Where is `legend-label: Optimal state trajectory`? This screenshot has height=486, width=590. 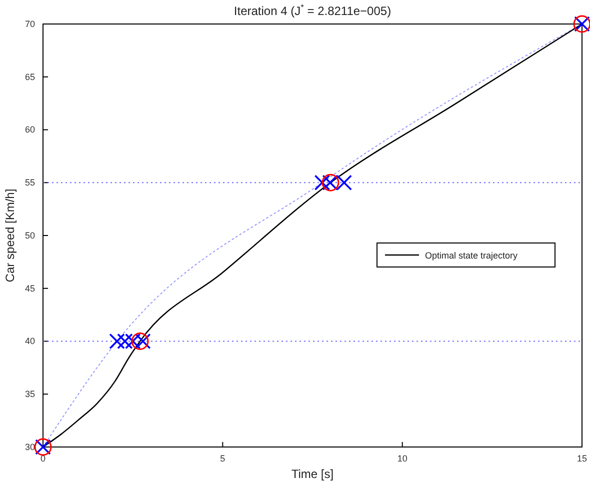
legend-label: Optimal state trajectory is located at coordinates (471, 255).